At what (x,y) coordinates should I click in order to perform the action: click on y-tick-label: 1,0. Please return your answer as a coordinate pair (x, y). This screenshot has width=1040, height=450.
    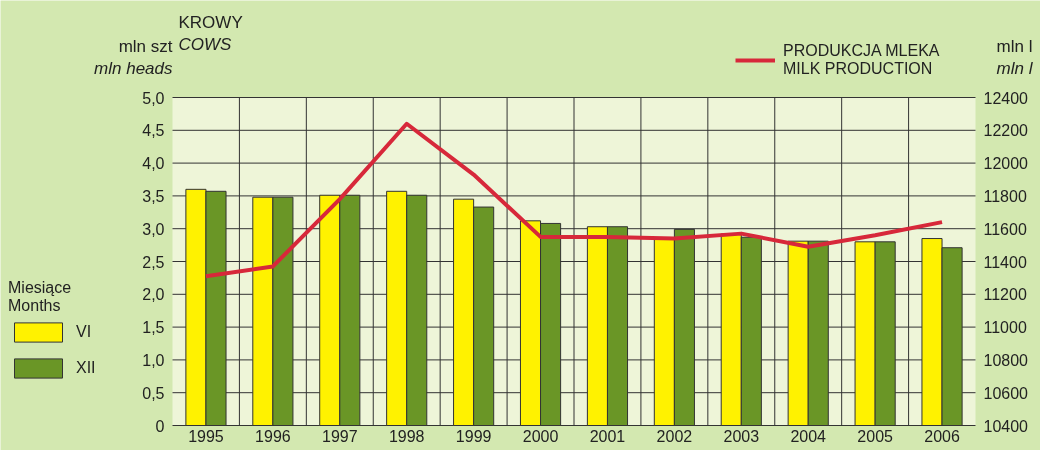
    Looking at the image, I should click on (153, 360).